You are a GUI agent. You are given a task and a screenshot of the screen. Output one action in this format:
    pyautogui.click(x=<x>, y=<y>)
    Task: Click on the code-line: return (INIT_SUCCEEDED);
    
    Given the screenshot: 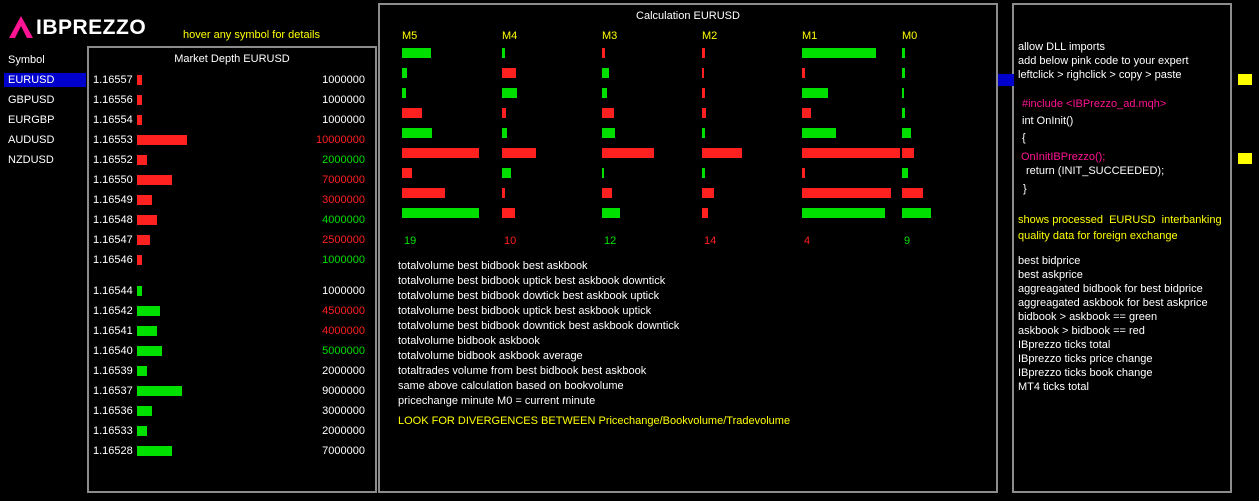 What is the action you would take?
    pyautogui.click(x=1095, y=171)
    